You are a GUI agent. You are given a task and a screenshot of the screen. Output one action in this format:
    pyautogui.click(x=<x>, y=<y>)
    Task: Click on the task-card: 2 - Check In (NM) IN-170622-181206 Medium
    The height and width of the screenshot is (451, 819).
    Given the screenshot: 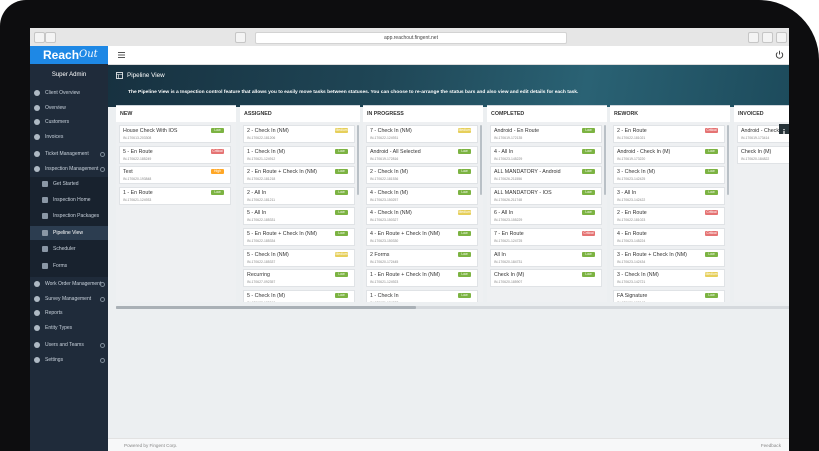 What is the action you would take?
    pyautogui.click(x=299, y=134)
    